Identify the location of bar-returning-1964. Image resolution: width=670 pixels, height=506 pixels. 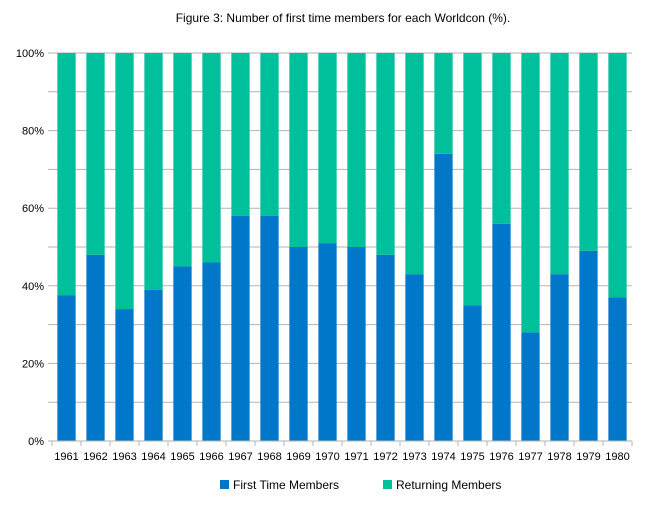
(153, 171).